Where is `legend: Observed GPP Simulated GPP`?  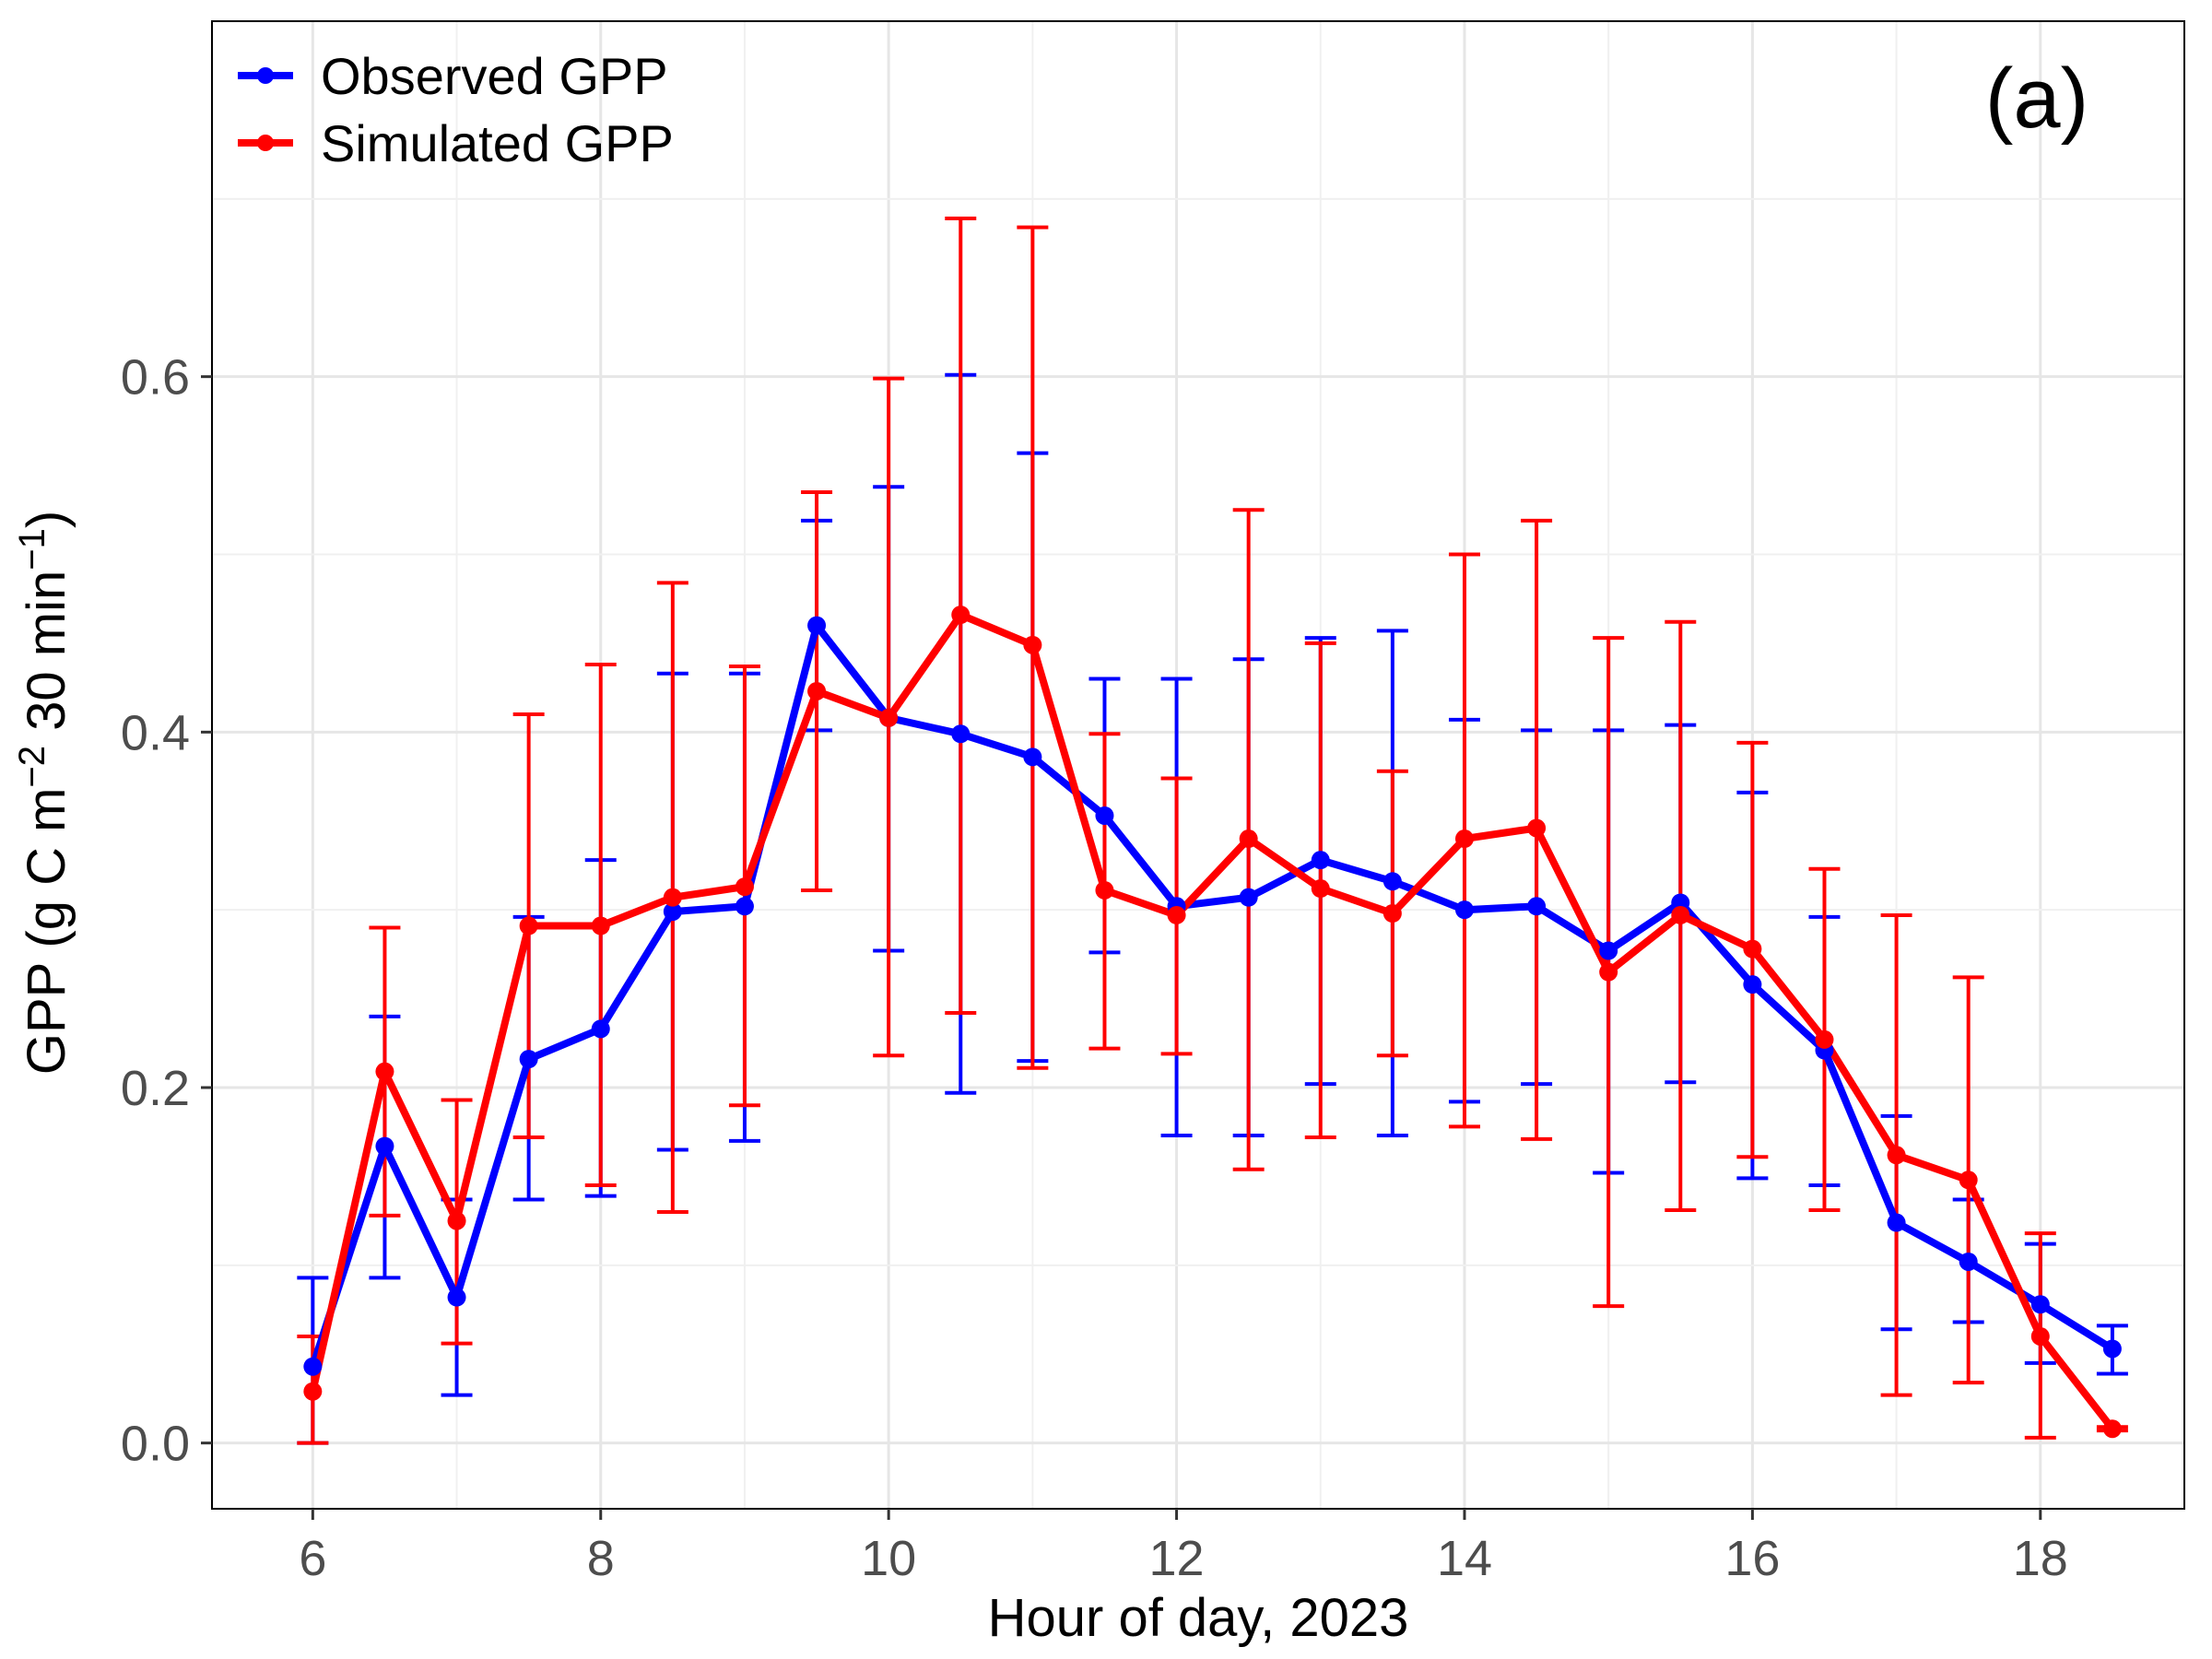 legend: Observed GPP Simulated GPP is located at coordinates (456, 109).